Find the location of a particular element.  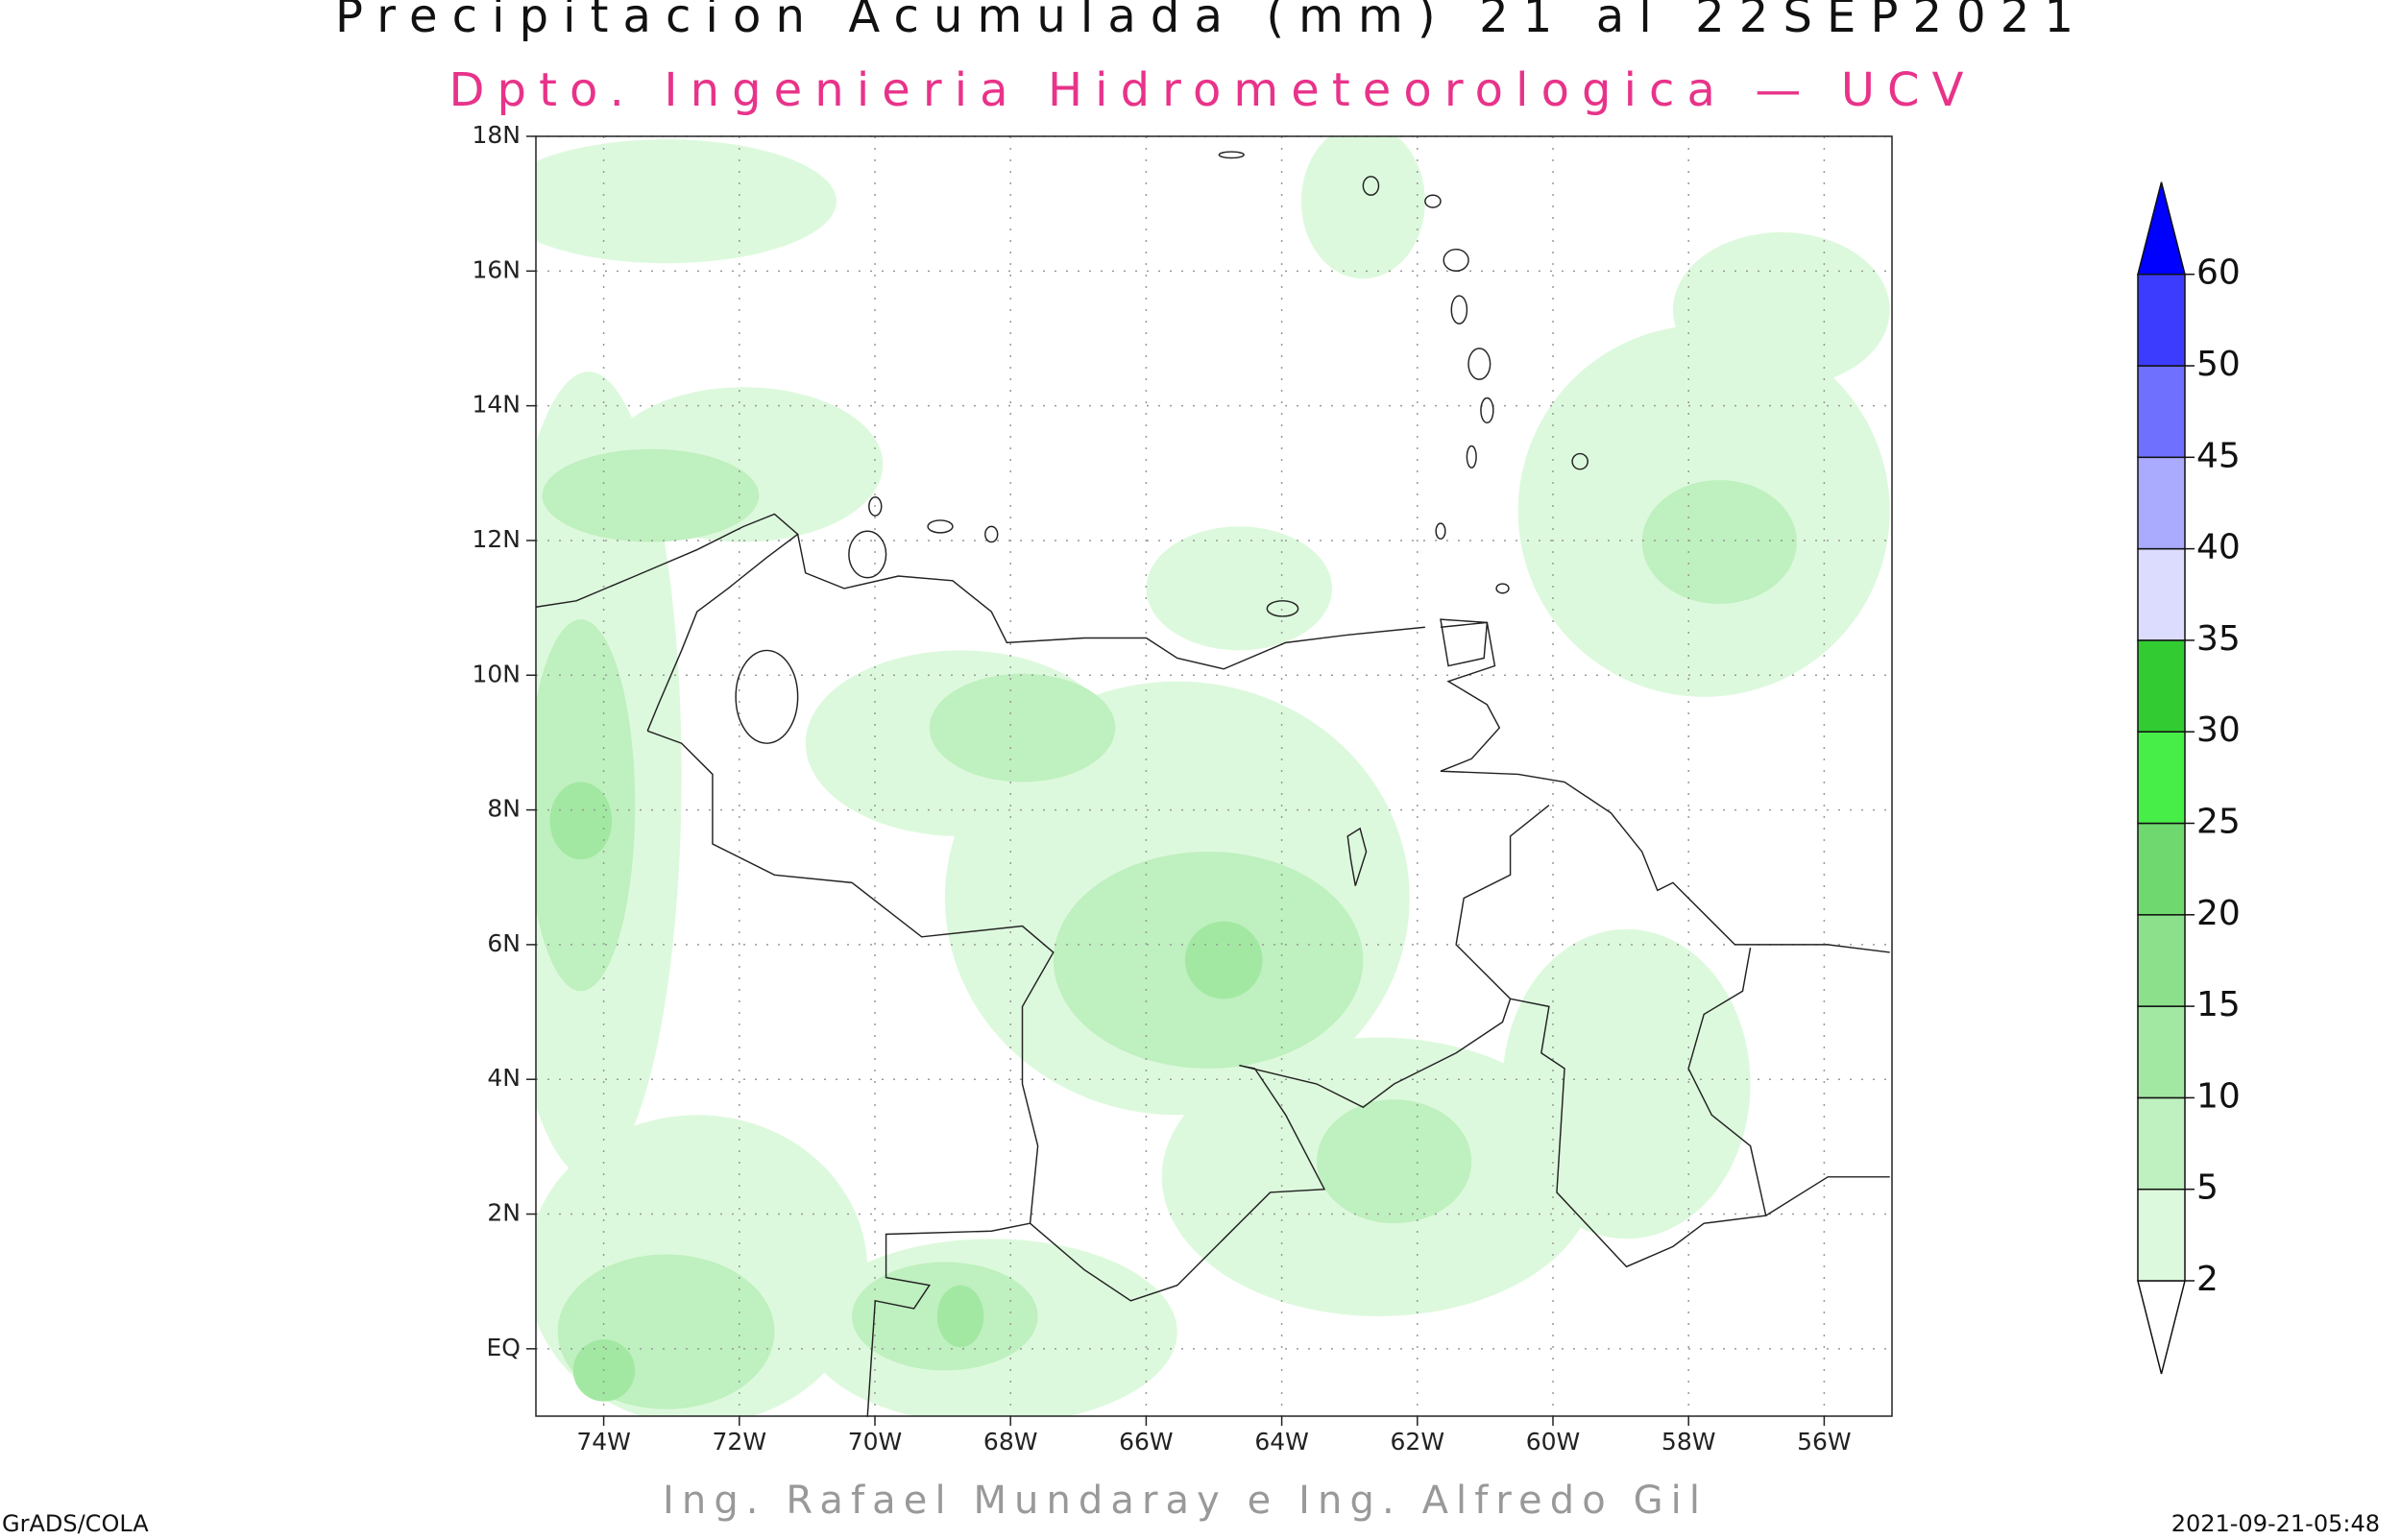

colorbar-label: 20 is located at coordinates (2218, 914).